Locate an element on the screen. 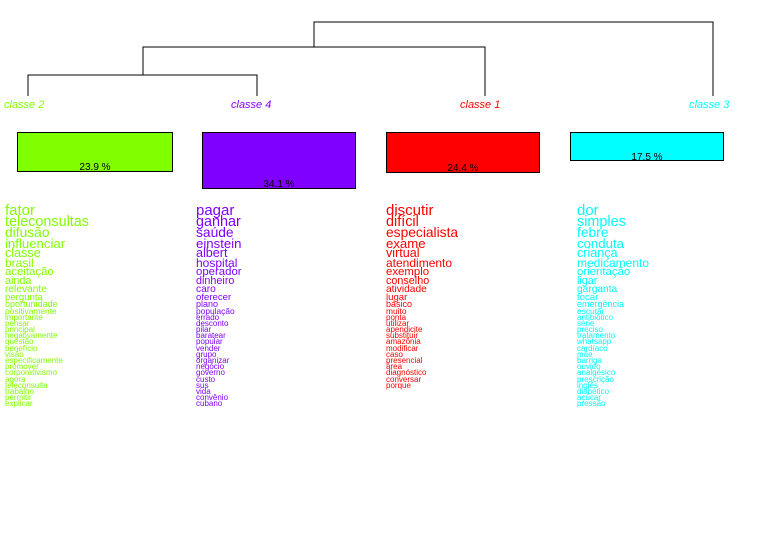 The height and width of the screenshot is (547, 768). word: fator is located at coordinates (20, 210).